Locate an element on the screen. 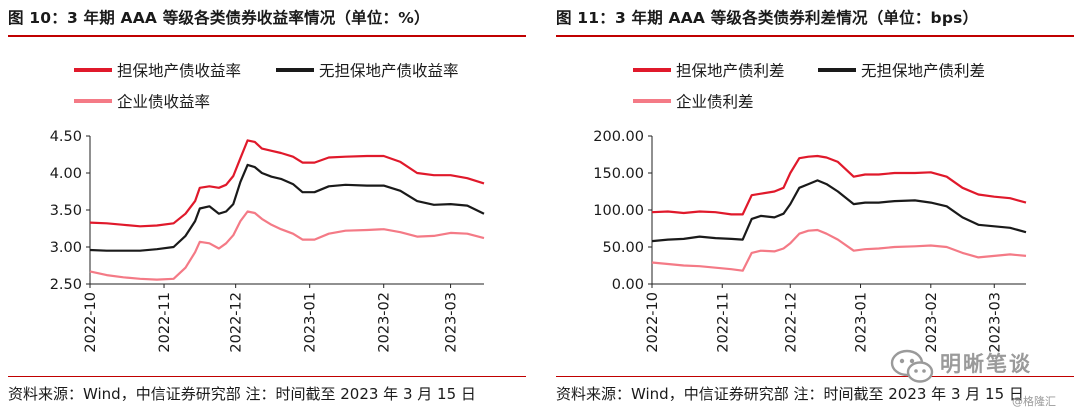 The height and width of the screenshot is (416, 1080). watermark: 明晰笔谈 @格隆汇 is located at coordinates (981, 379).